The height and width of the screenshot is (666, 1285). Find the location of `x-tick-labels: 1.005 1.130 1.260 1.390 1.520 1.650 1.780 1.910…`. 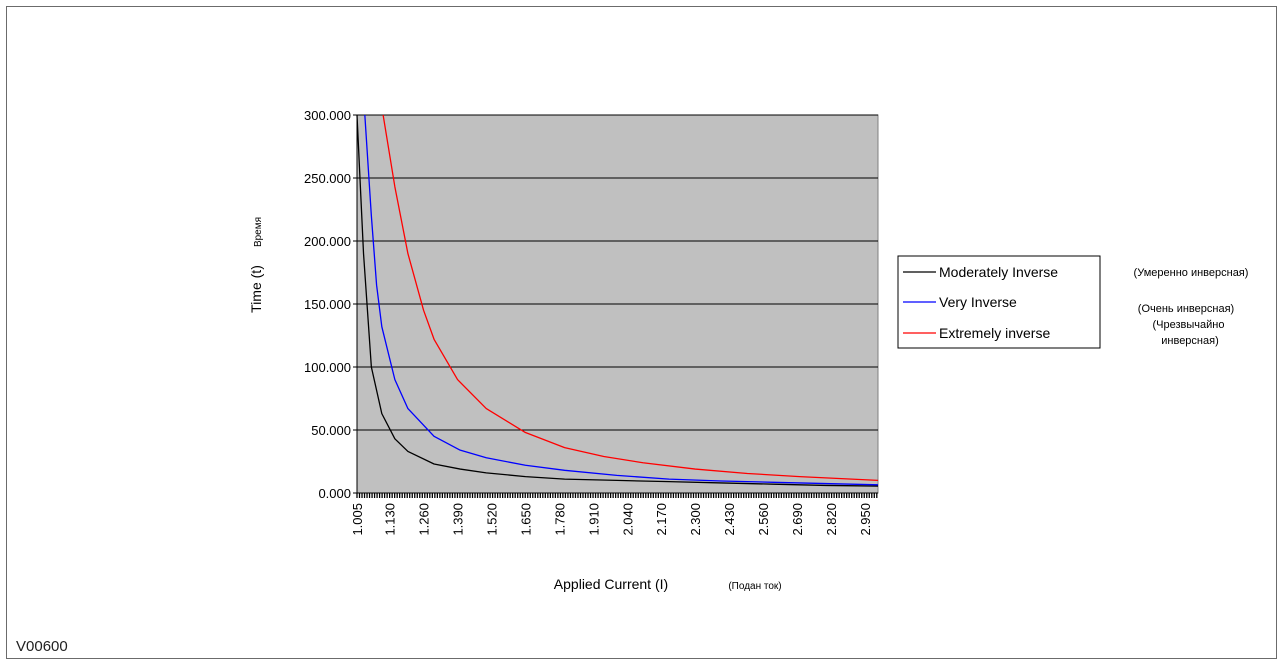

x-tick-labels: 1.005 1.130 1.260 1.390 1.520 1.650 1.780 1.910… is located at coordinates (614, 514).